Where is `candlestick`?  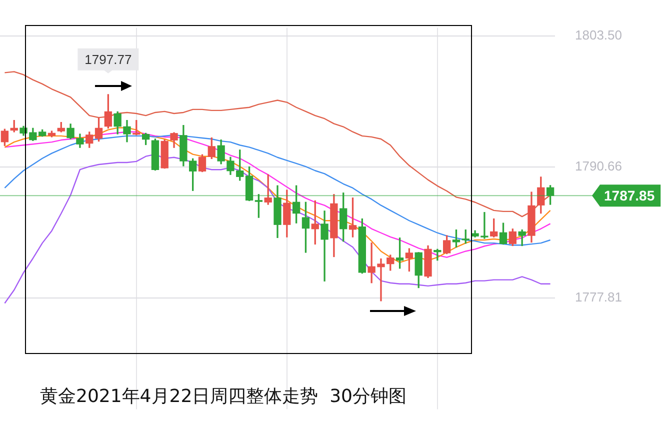 candlestick is located at coordinates (324, 246).